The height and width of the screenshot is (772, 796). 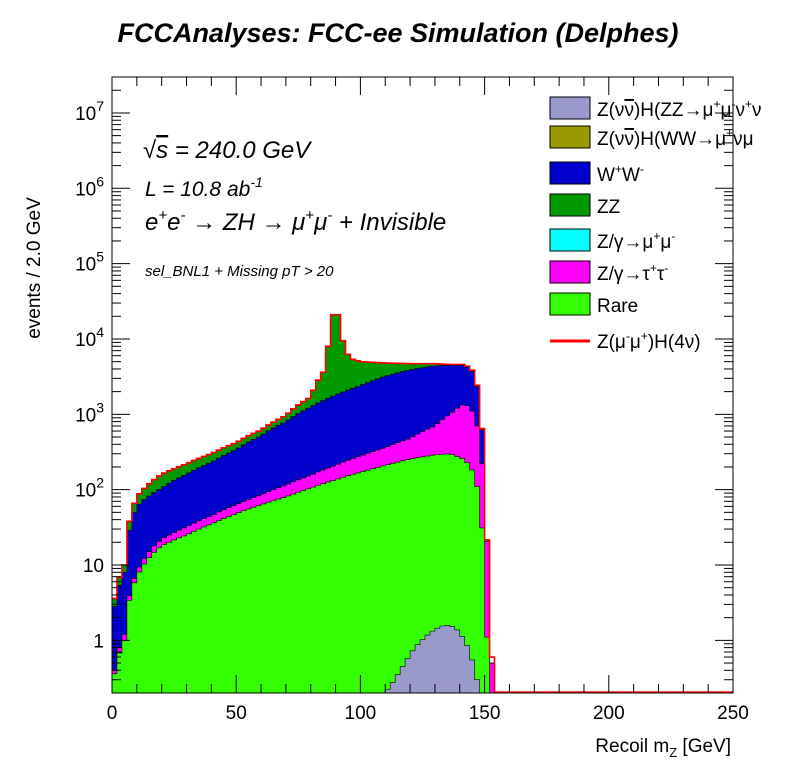 What do you see at coordinates (89, 375) in the screenshot?
I see `y-tick-labels: 1 10 10² 10³ 10⁴ 10⁵ 10⁶ 10⁷` at bounding box center [89, 375].